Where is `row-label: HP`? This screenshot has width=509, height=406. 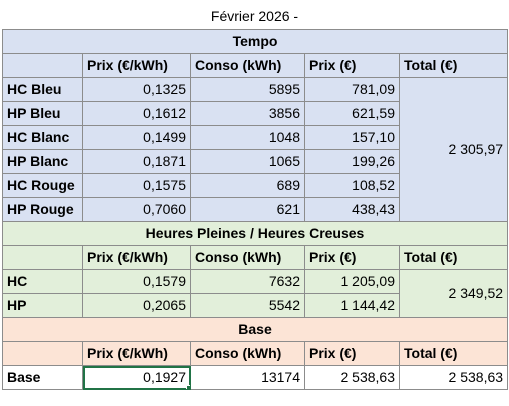
row-label: HP is located at coordinates (42, 305).